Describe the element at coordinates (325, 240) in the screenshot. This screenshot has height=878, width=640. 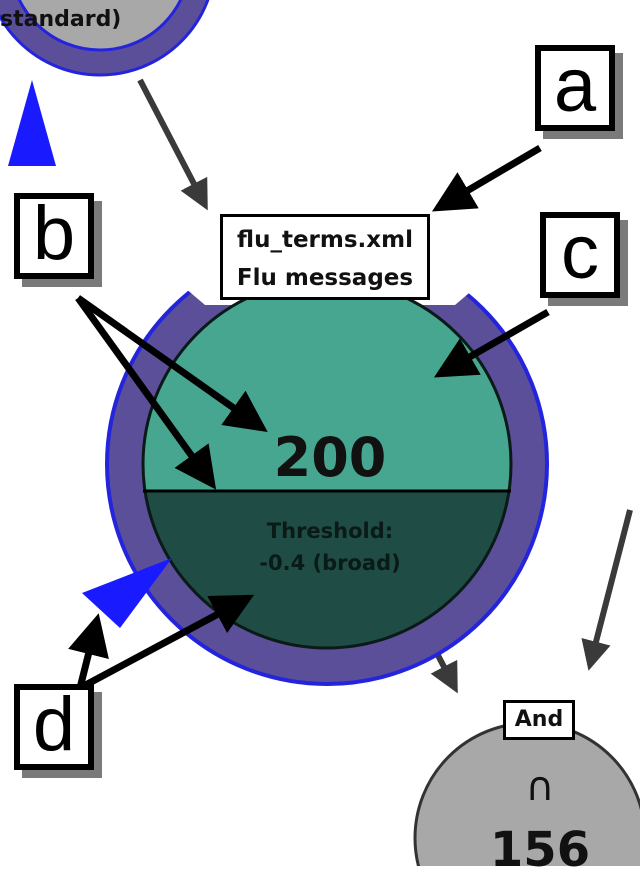
I see `file-node-filename: flu_terms.xml` at that location.